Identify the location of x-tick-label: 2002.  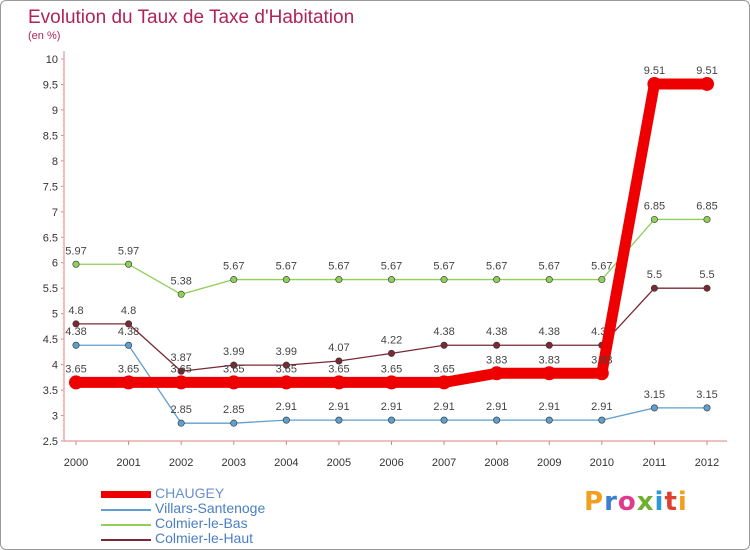
(181, 463).